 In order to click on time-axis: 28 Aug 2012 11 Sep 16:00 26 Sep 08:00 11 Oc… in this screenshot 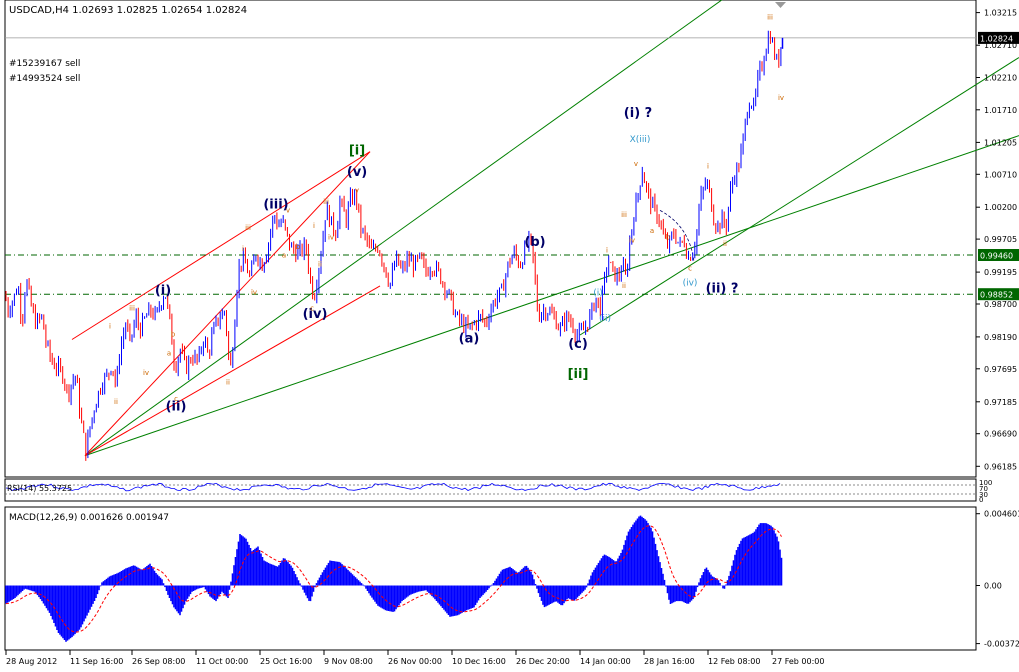, I will do `click(414, 658)`.